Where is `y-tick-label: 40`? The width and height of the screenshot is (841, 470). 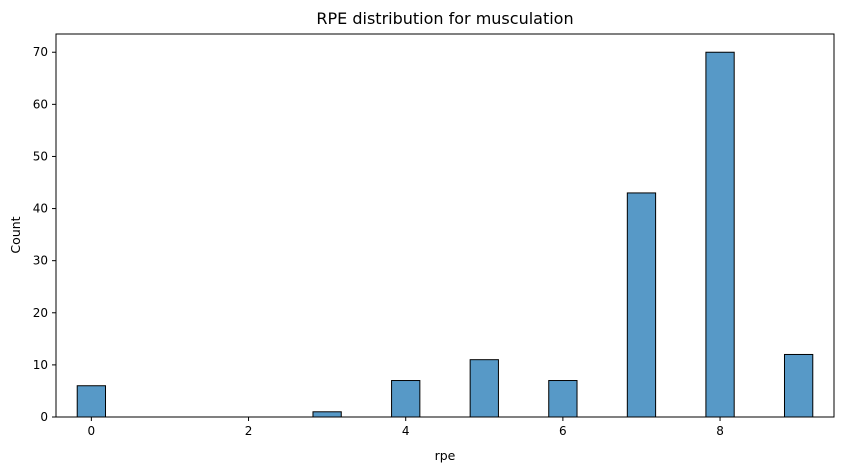 y-tick-label: 40 is located at coordinates (40, 209).